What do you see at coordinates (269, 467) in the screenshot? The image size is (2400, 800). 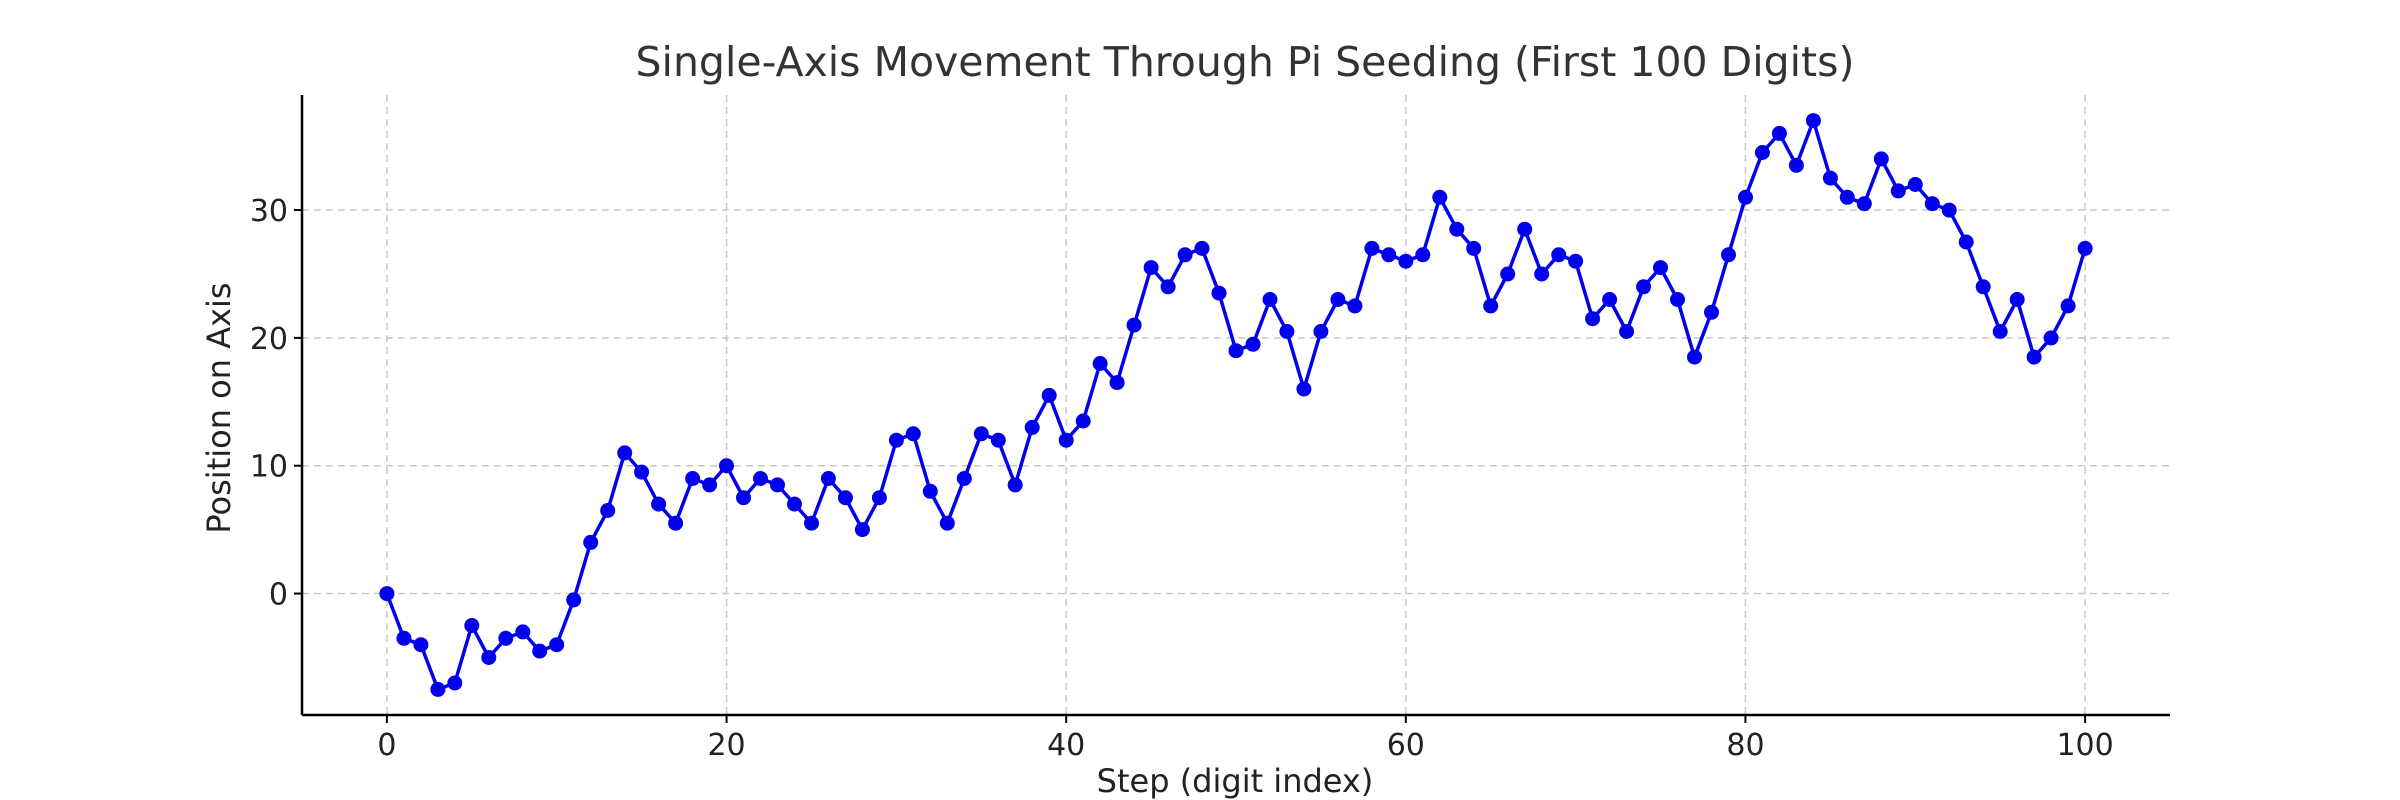 I see `y-tick-label: 10` at bounding box center [269, 467].